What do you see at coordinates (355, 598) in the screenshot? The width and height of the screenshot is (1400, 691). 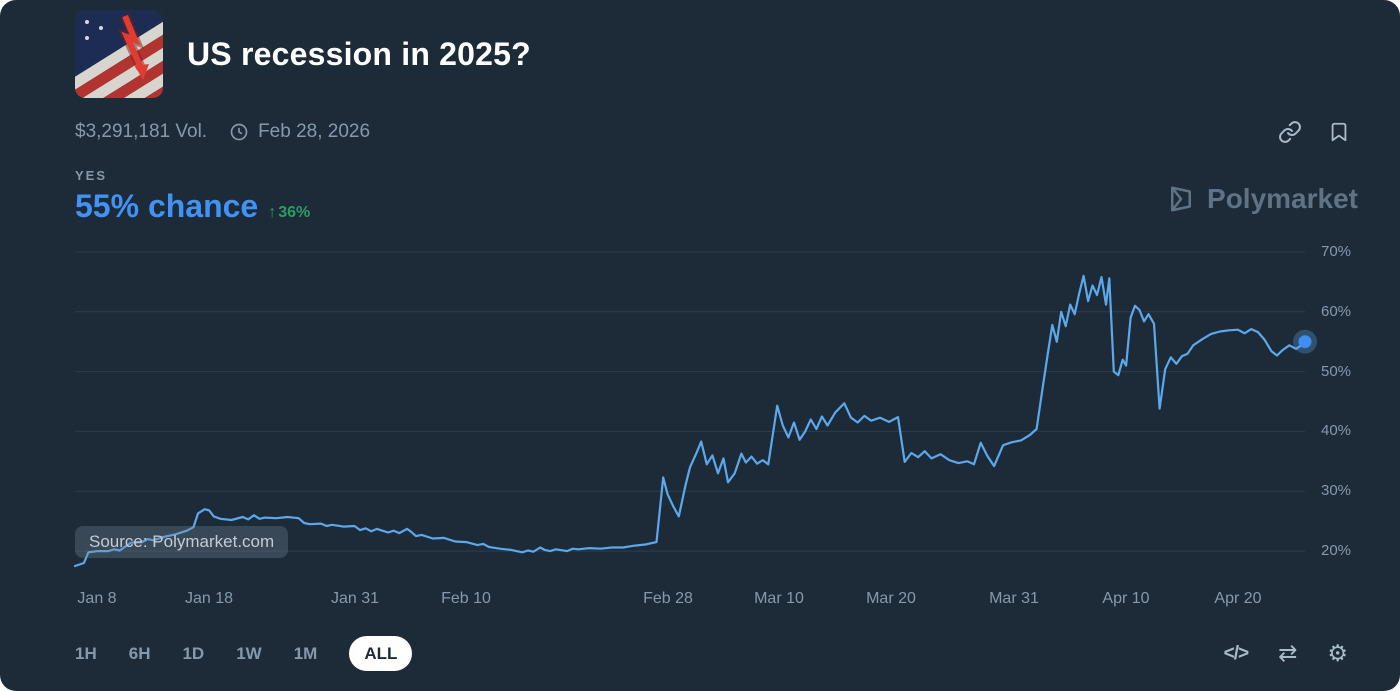 I see `x-tick-label: Jan 31` at bounding box center [355, 598].